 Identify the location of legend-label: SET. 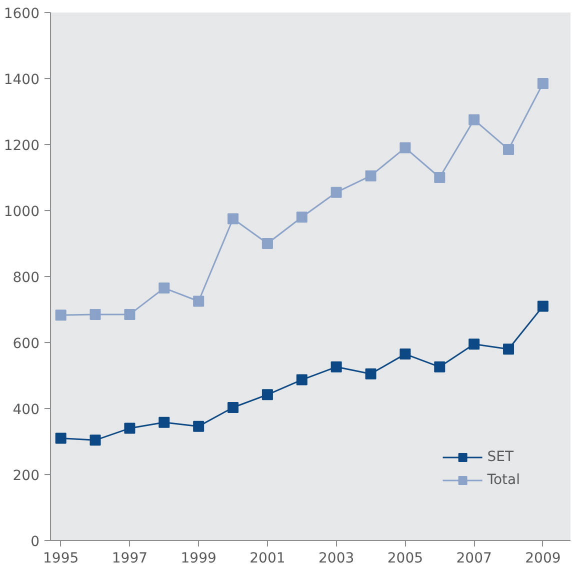
(500, 457).